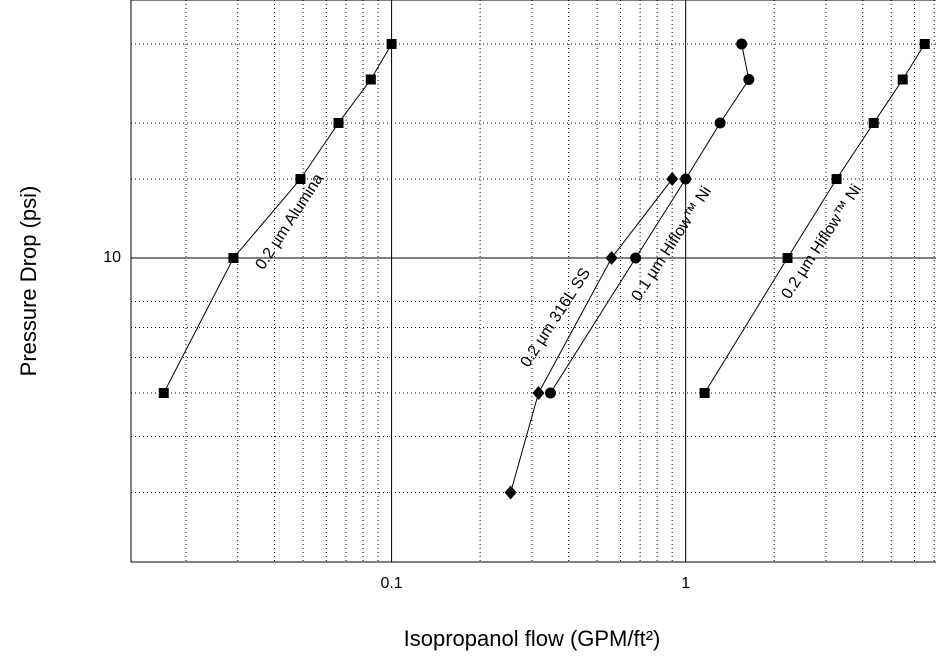 The width and height of the screenshot is (936, 662). What do you see at coordinates (532, 638) in the screenshot?
I see `x-axis-title: Isopropanol flow (GPM/ft²)` at bounding box center [532, 638].